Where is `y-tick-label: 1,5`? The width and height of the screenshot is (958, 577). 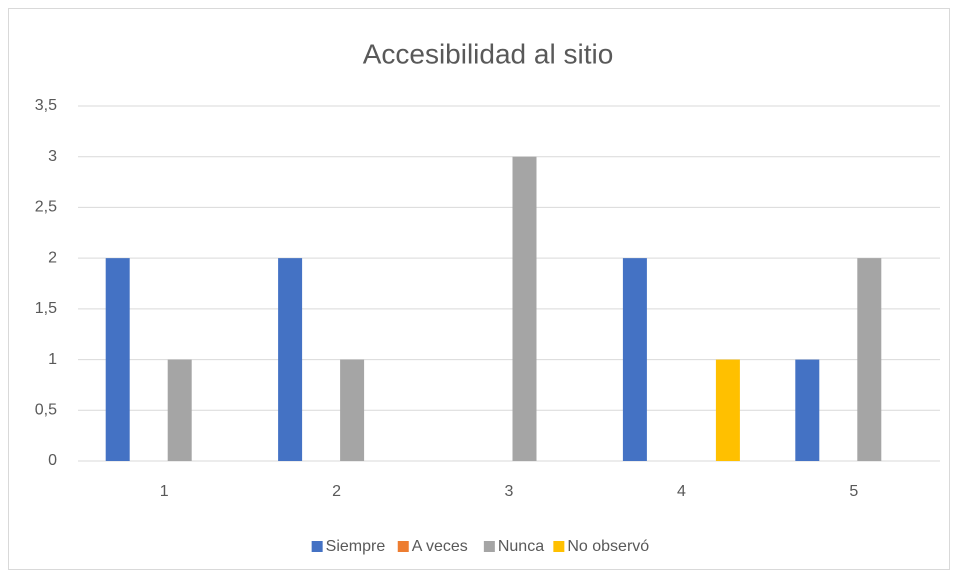
y-tick-label: 1,5 is located at coordinates (46, 308).